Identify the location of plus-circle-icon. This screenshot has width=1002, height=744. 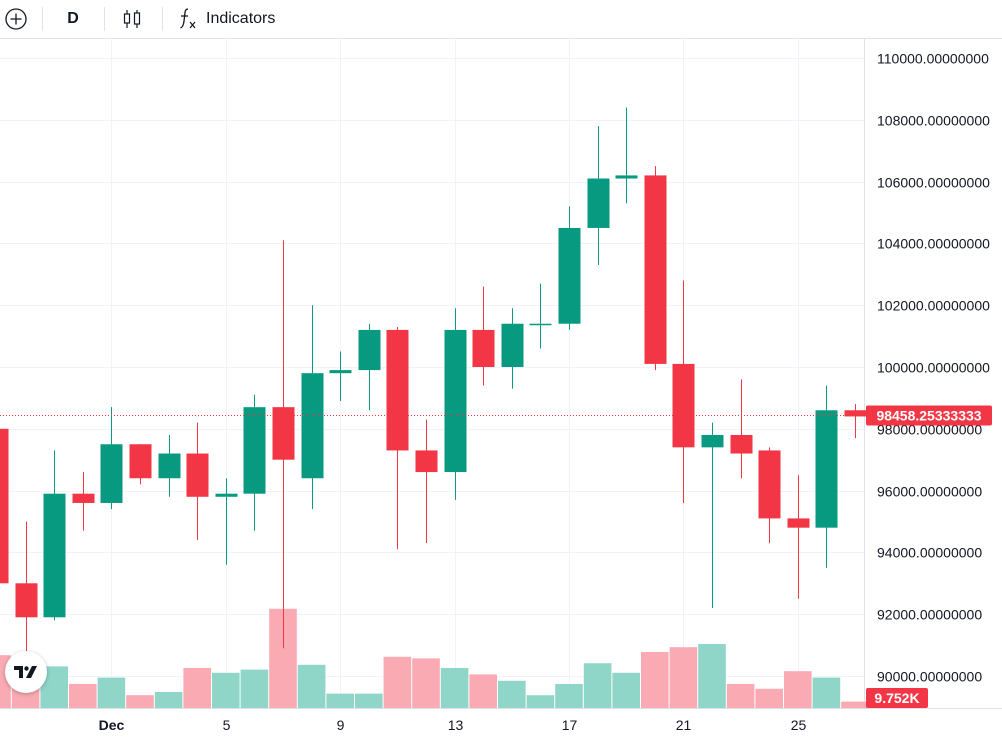
(16, 18).